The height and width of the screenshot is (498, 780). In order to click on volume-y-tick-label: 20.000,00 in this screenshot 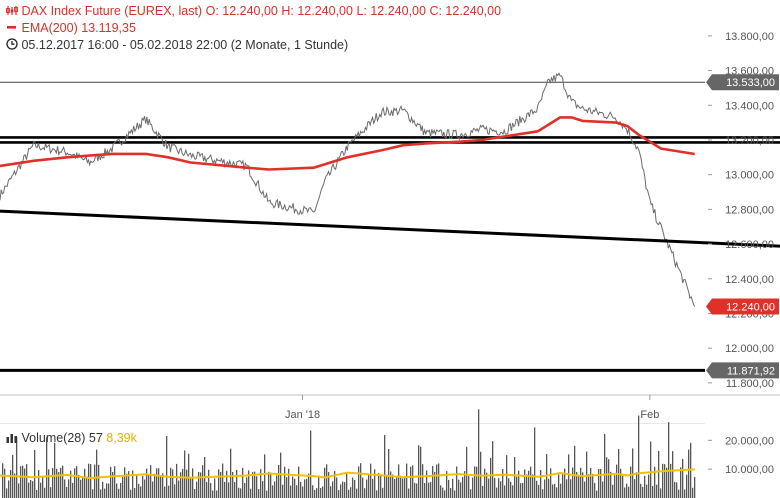, I will do `click(749, 441)`.